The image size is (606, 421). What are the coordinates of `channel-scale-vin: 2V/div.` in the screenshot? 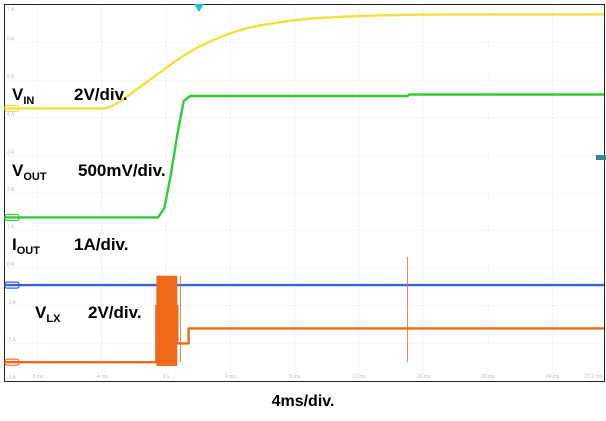 It's located at (101, 94).